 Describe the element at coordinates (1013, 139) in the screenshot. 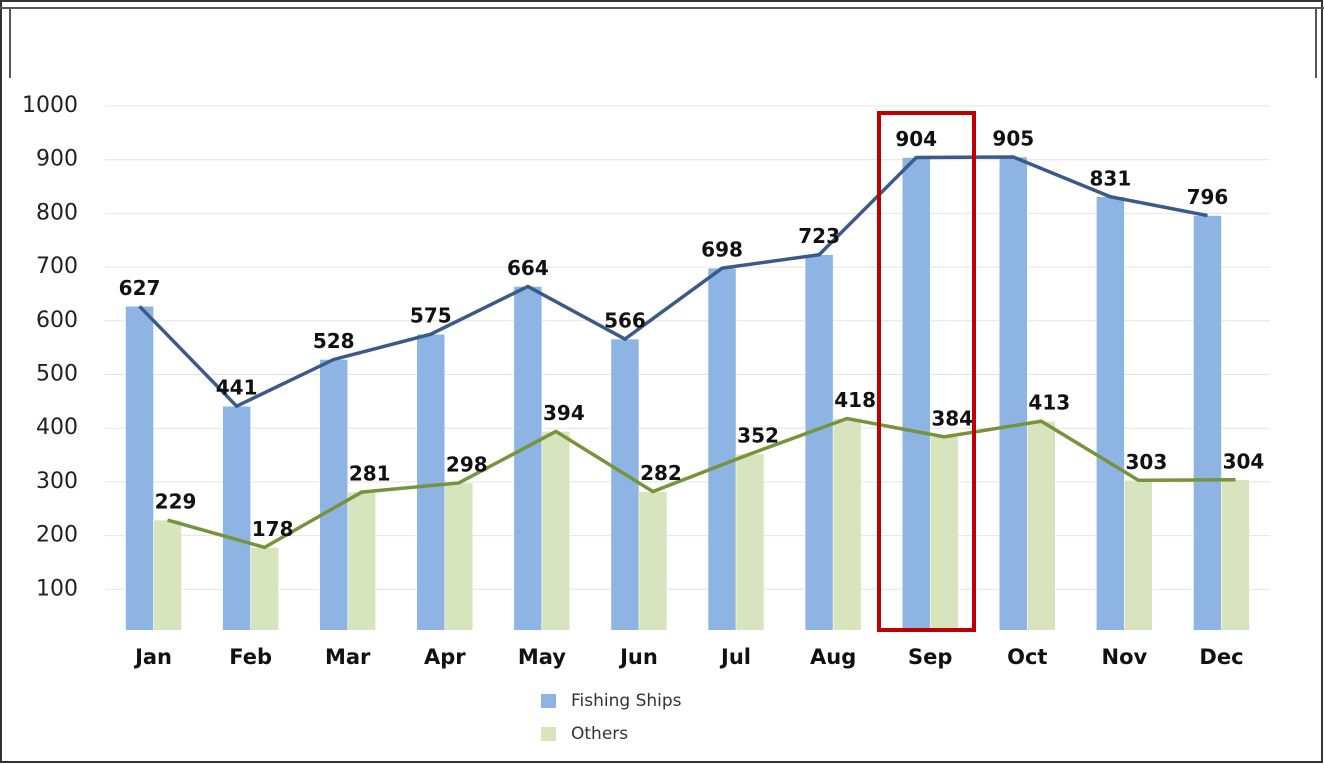

I see `value-label: 905` at that location.